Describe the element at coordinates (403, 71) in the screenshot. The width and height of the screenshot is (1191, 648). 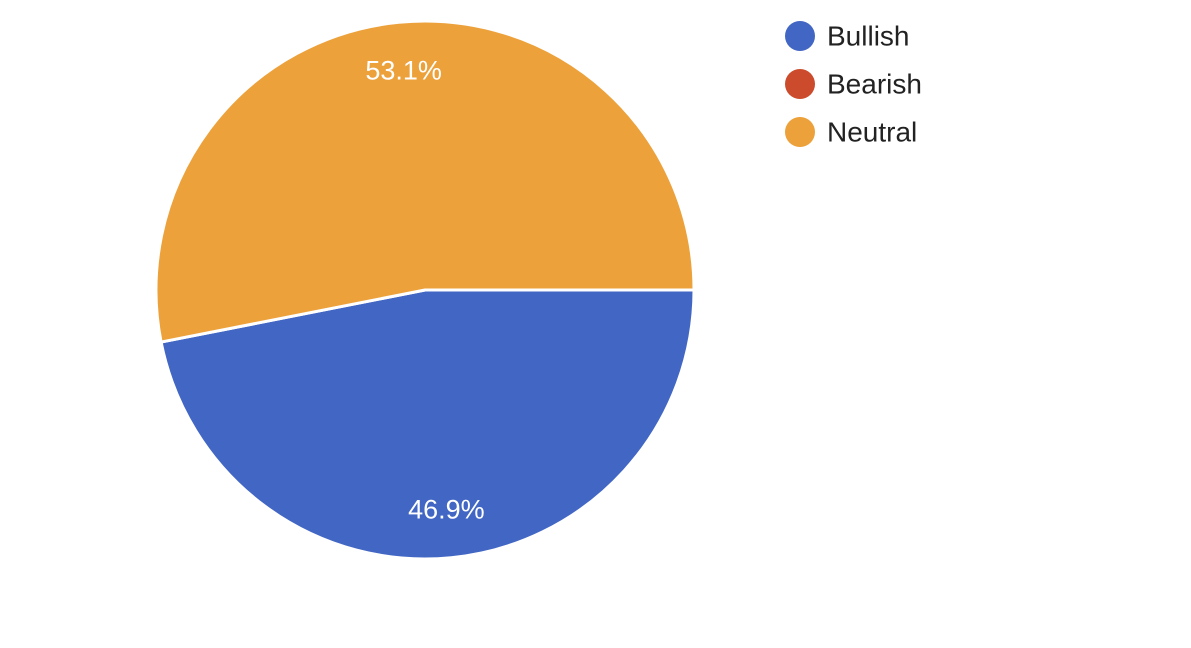
I see `slice-label-neutral: 53.1%` at that location.